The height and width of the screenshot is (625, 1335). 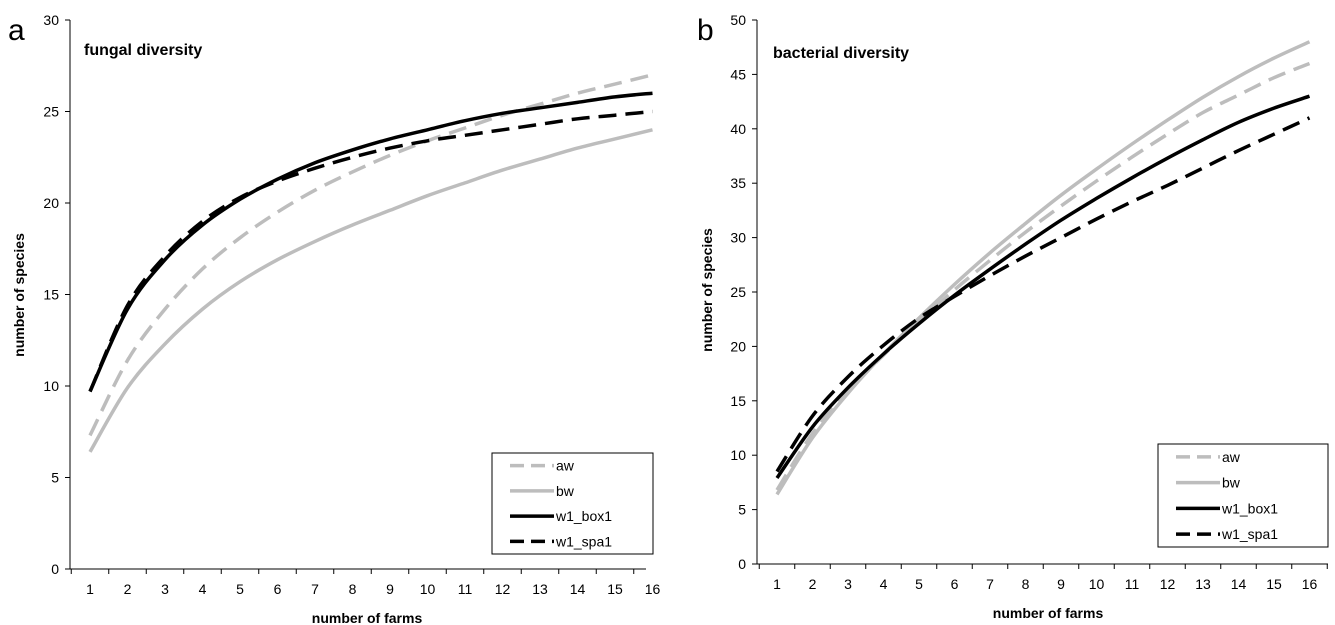 What do you see at coordinates (841, 53) in the screenshot?
I see `chart-title: bacterial diversity` at bounding box center [841, 53].